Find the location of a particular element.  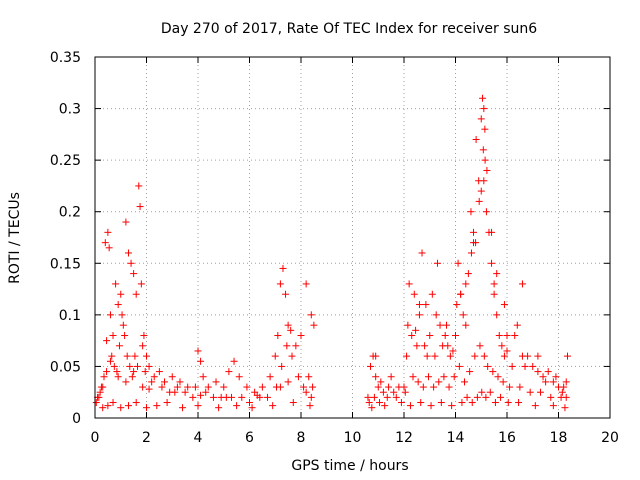

y-tick-label: 0.1 is located at coordinates (70, 316).